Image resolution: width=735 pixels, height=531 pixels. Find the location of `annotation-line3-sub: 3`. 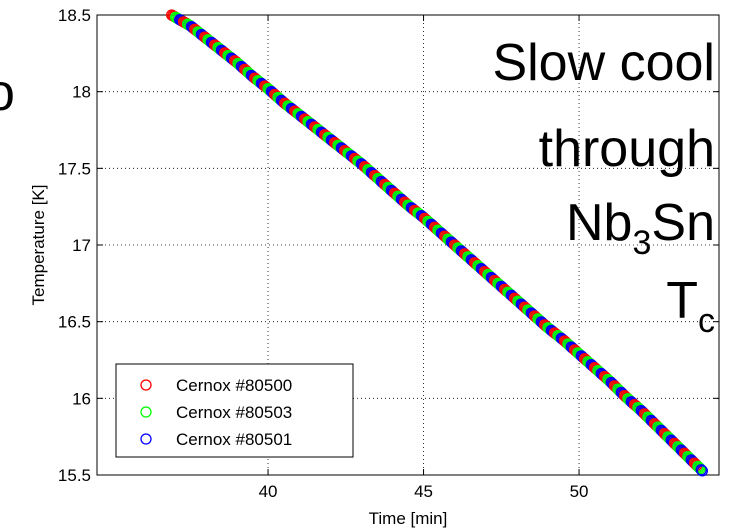

annotation-line3-sub: 3 is located at coordinates (641, 243).